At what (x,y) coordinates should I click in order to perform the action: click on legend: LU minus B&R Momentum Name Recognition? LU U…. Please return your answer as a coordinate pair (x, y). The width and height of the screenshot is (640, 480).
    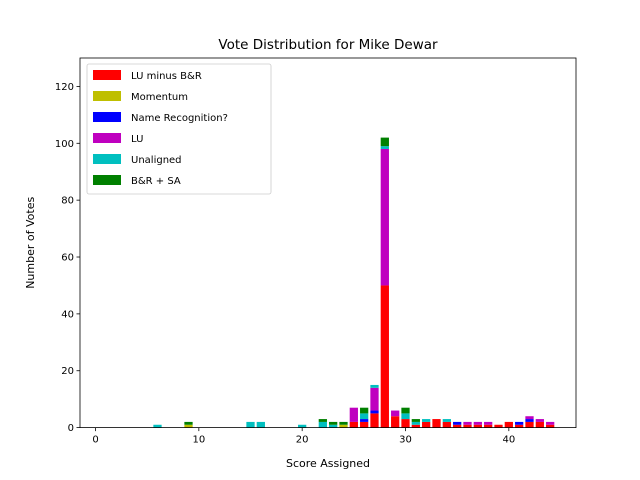
    Looking at the image, I should click on (179, 129).